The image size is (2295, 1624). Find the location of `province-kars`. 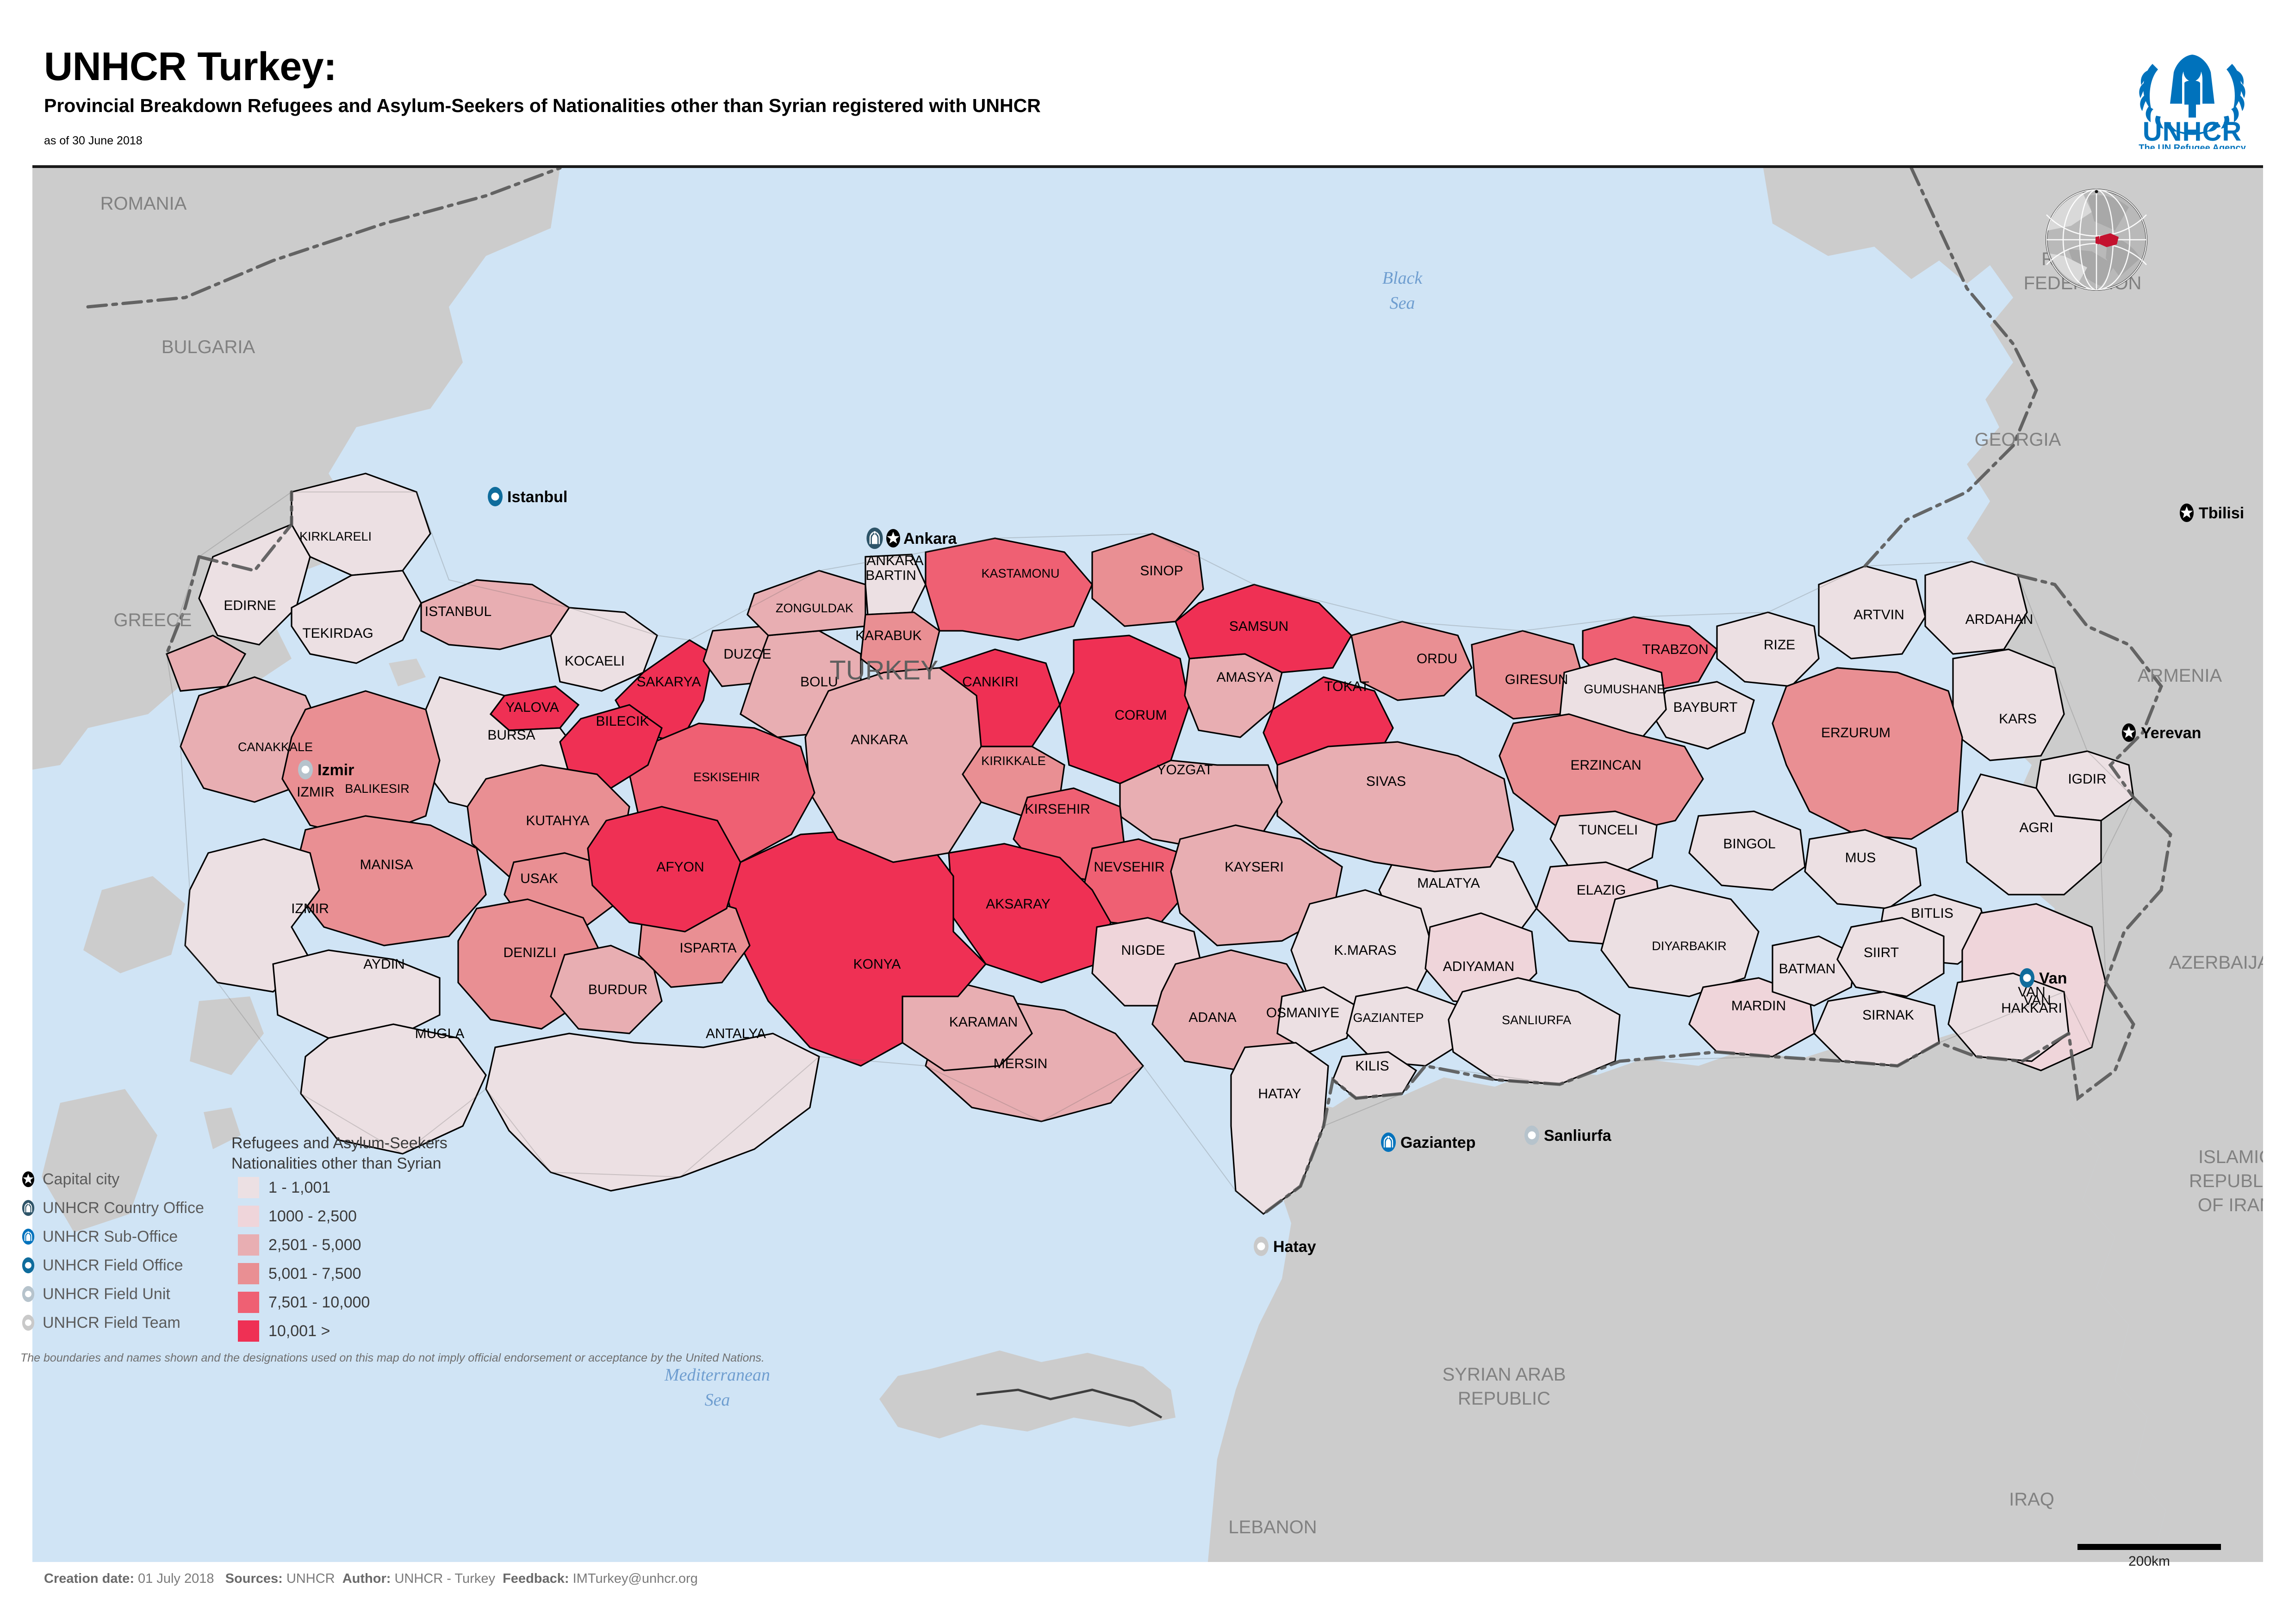

province-kars is located at coordinates (2008, 704).